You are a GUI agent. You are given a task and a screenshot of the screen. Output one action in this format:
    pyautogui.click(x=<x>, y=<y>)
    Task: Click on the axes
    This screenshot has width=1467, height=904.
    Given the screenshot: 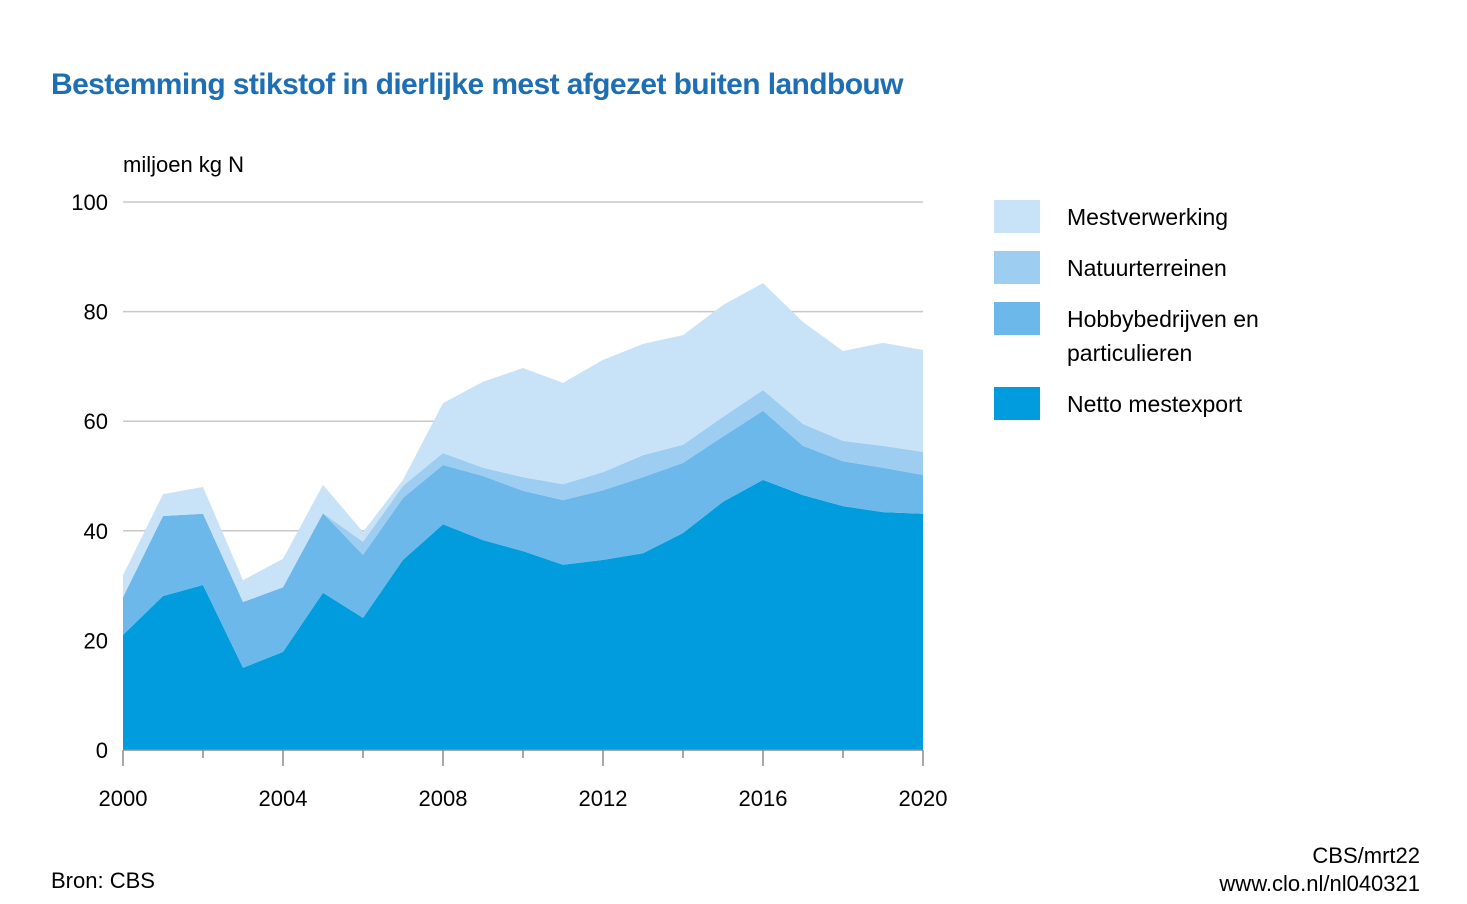 What is the action you would take?
    pyautogui.click(x=523, y=757)
    